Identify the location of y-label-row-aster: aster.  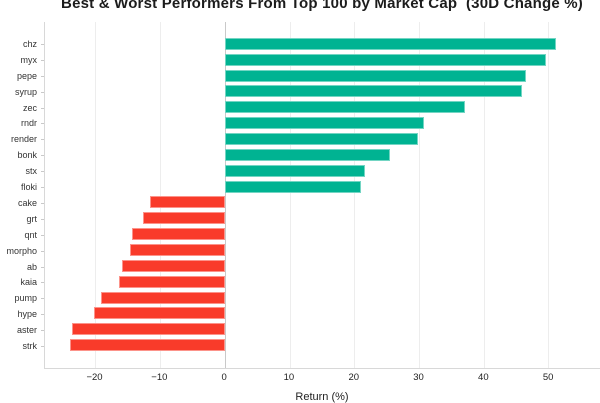
(22, 330).